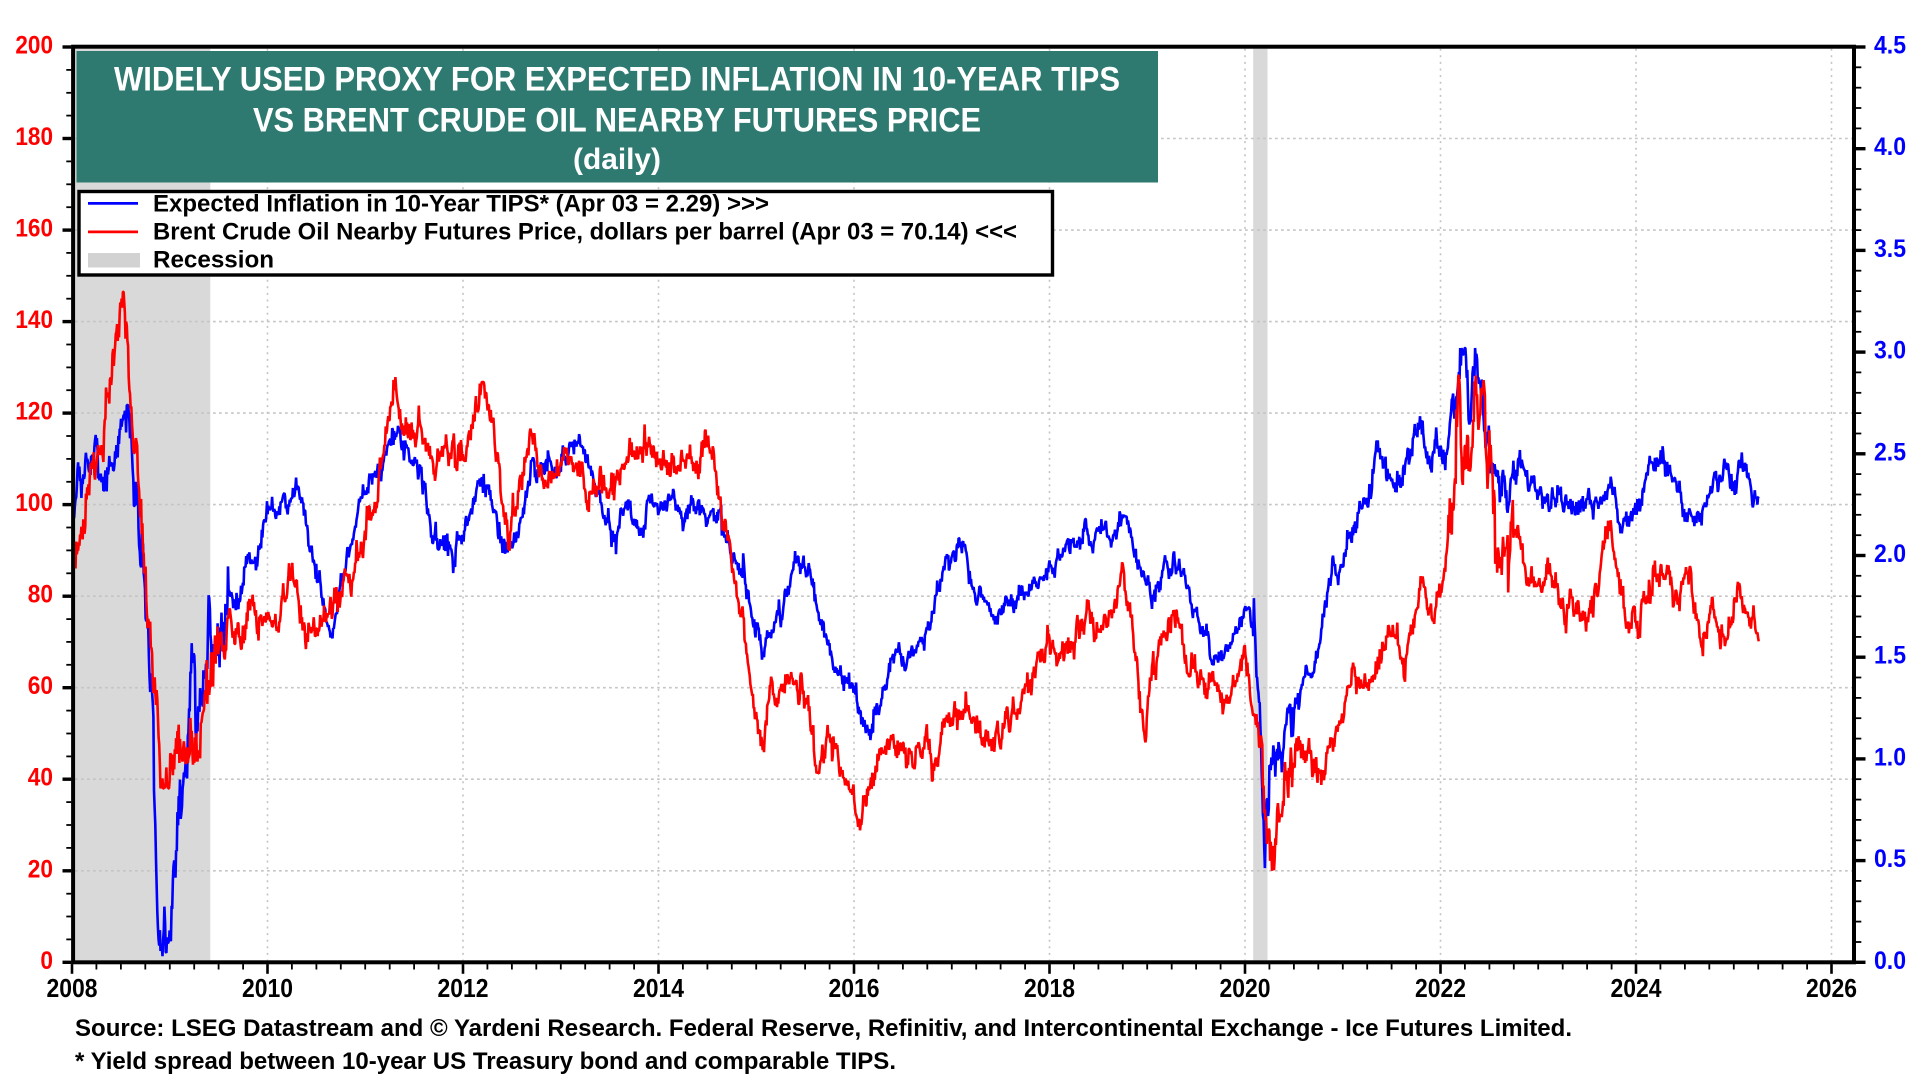 This screenshot has height=1080, width=1920. What do you see at coordinates (1890, 249) in the screenshot?
I see `svg-text: 3.5` at bounding box center [1890, 249].